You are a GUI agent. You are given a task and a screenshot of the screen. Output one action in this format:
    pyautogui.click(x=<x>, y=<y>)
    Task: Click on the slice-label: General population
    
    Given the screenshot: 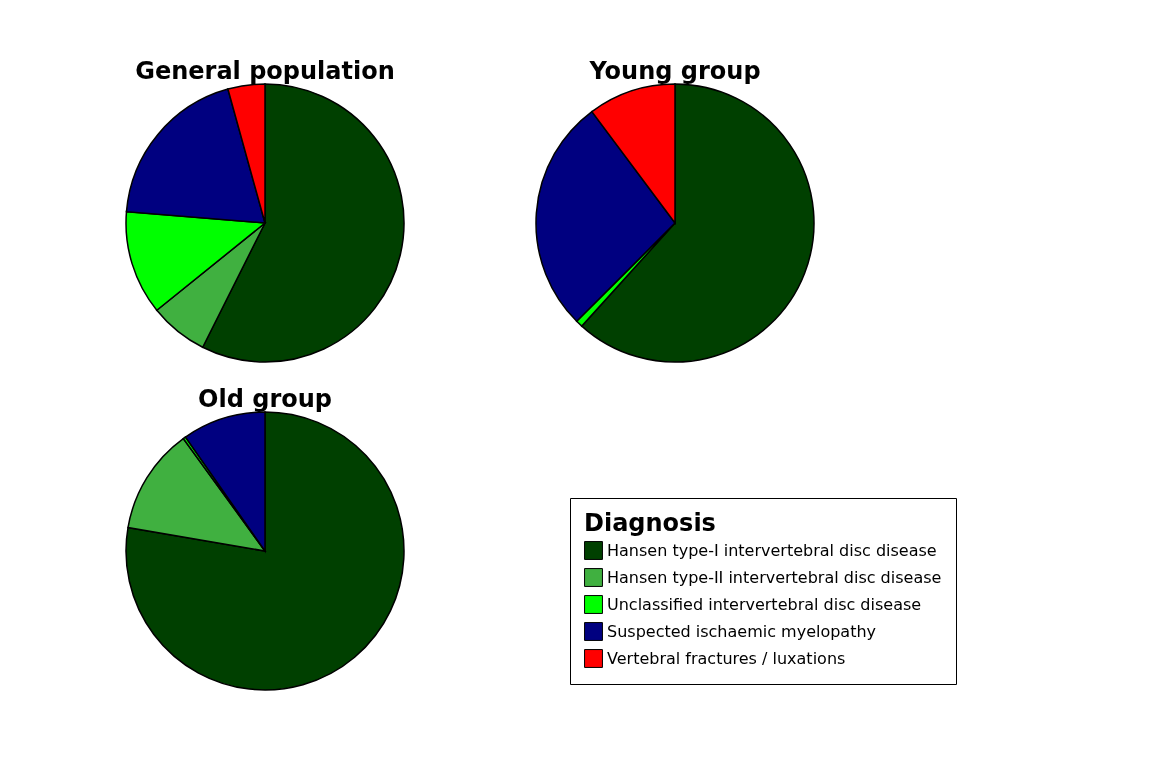 What is the action you would take?
    pyautogui.click(x=265, y=71)
    